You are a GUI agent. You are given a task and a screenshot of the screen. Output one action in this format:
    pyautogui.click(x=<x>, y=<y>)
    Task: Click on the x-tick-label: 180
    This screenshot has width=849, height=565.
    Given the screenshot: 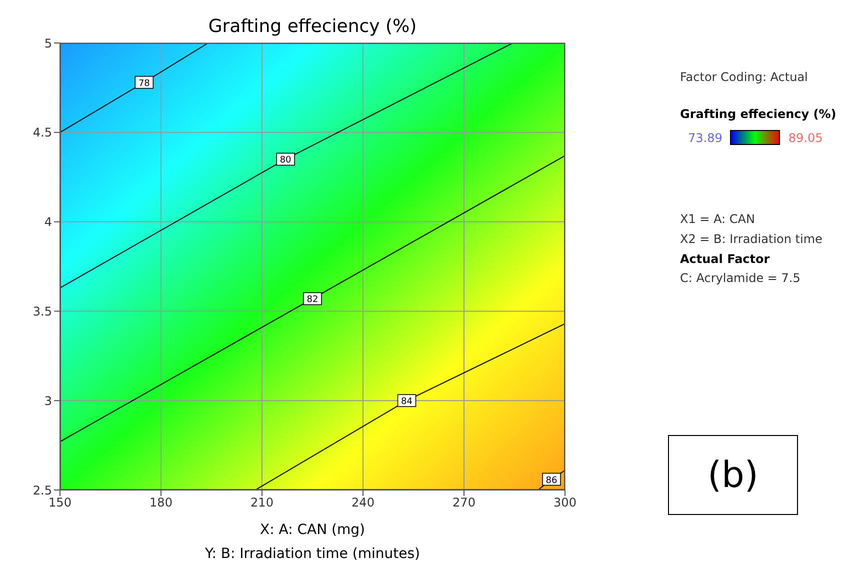 What is the action you would take?
    pyautogui.click(x=161, y=503)
    